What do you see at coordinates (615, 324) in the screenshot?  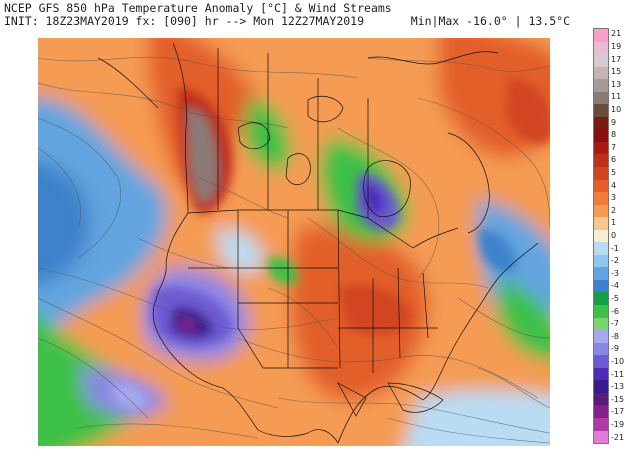 I see `colorbar-label: -7` at bounding box center [615, 324].